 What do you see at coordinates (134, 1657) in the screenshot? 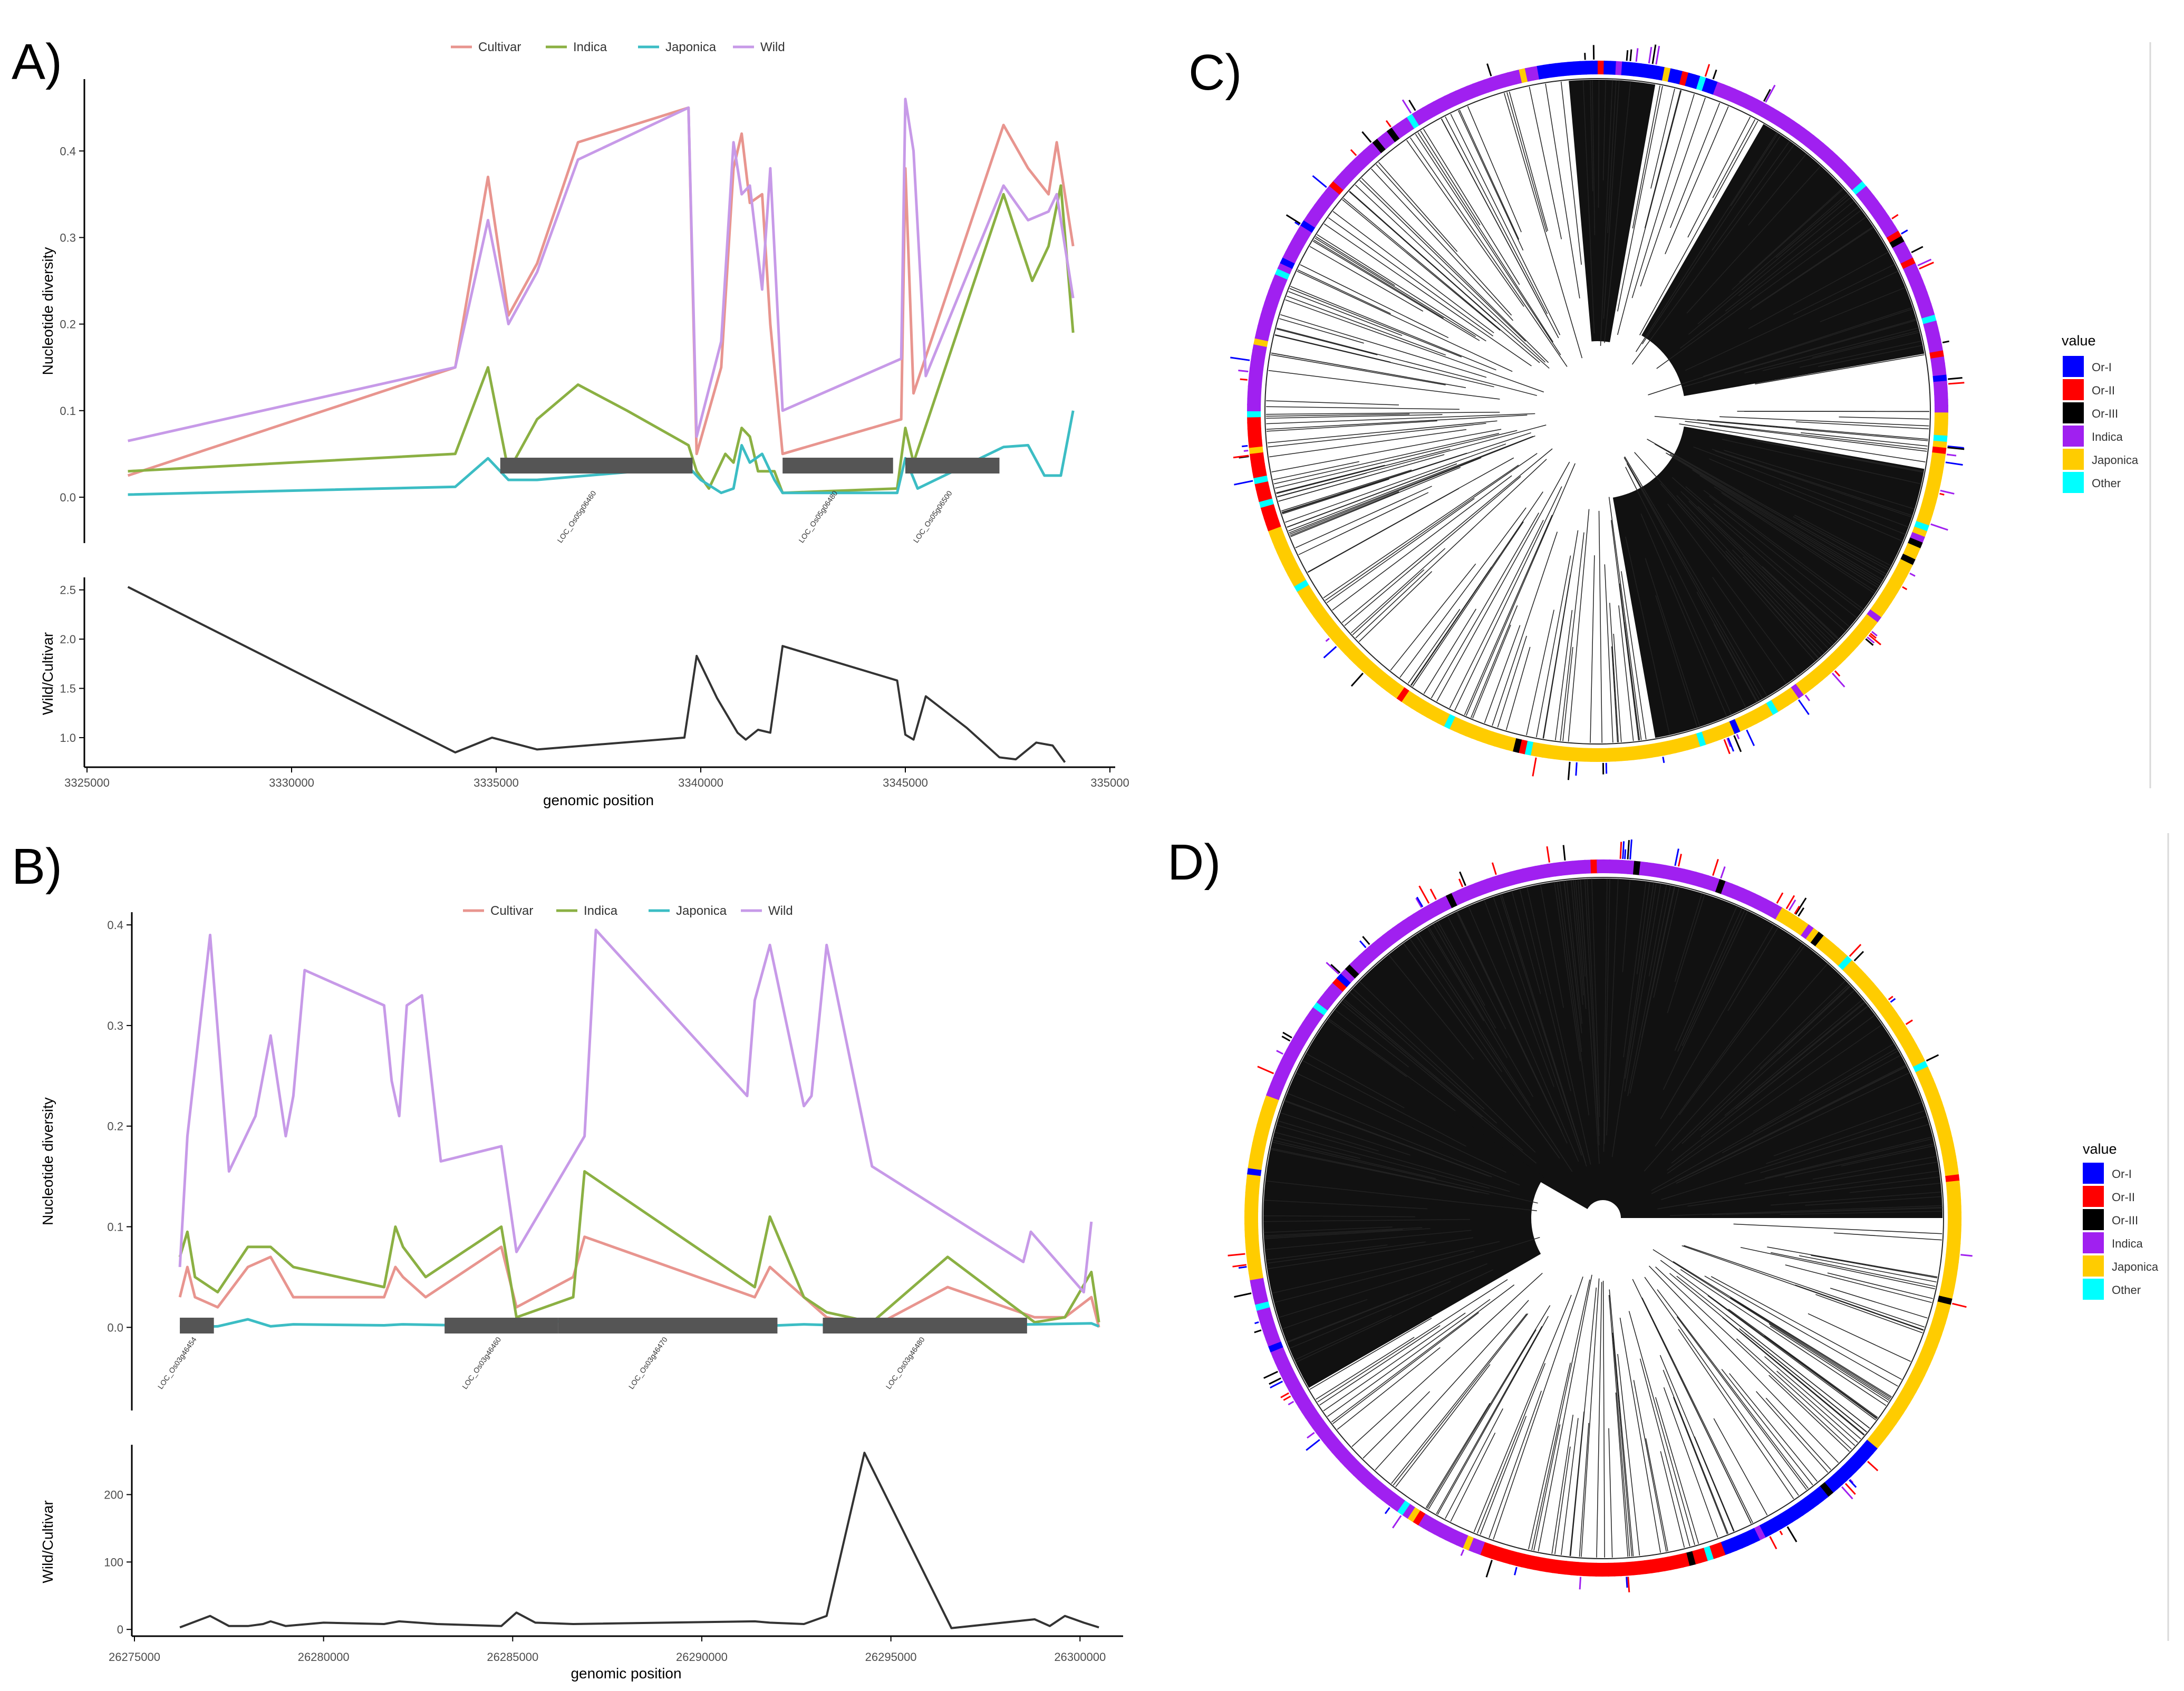
I see `x-tick-label: 26275000` at bounding box center [134, 1657].